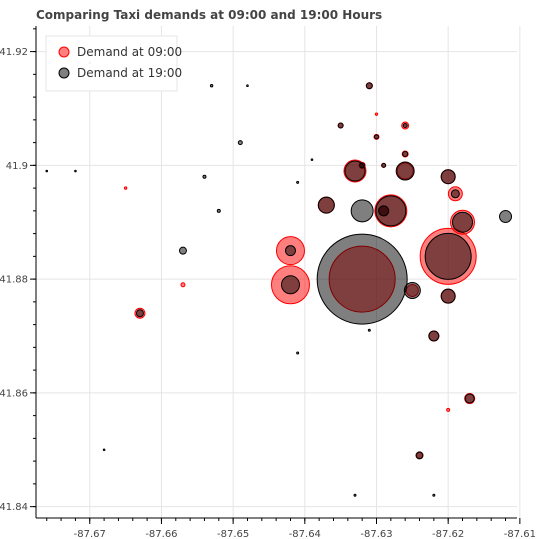 This screenshot has height=539, width=539. I want to click on x-tick-label: -87.61, so click(520, 534).